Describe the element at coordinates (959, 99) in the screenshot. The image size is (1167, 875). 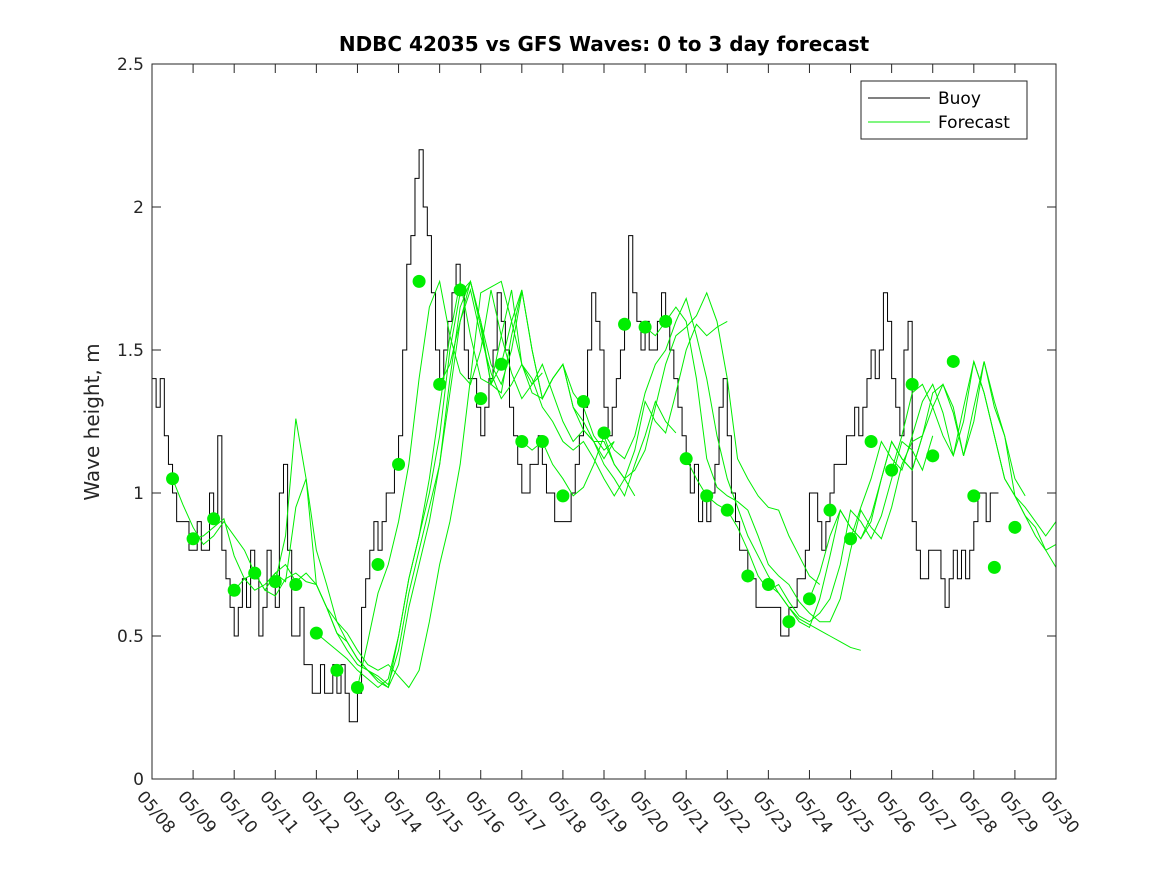
I see `legend-buoy-label: Buoy` at that location.